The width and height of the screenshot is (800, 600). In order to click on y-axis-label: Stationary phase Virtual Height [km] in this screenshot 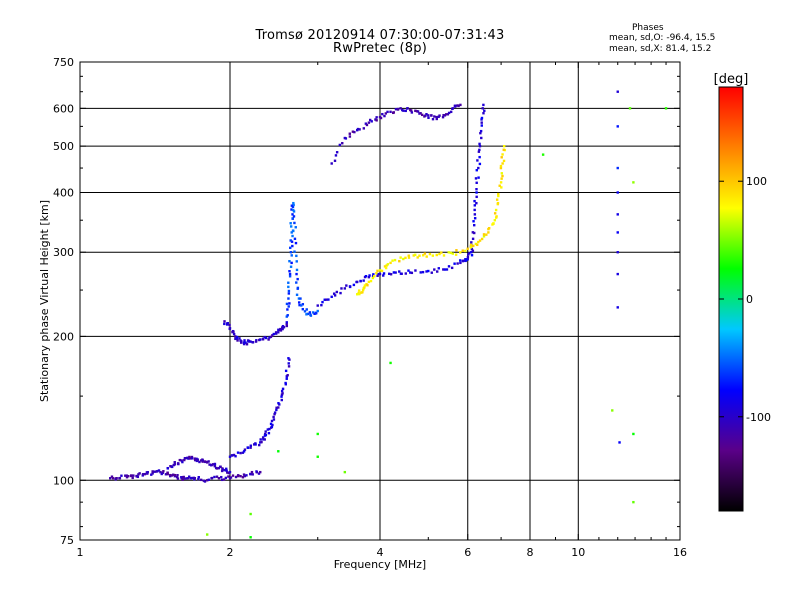, I will do `click(44, 301)`.